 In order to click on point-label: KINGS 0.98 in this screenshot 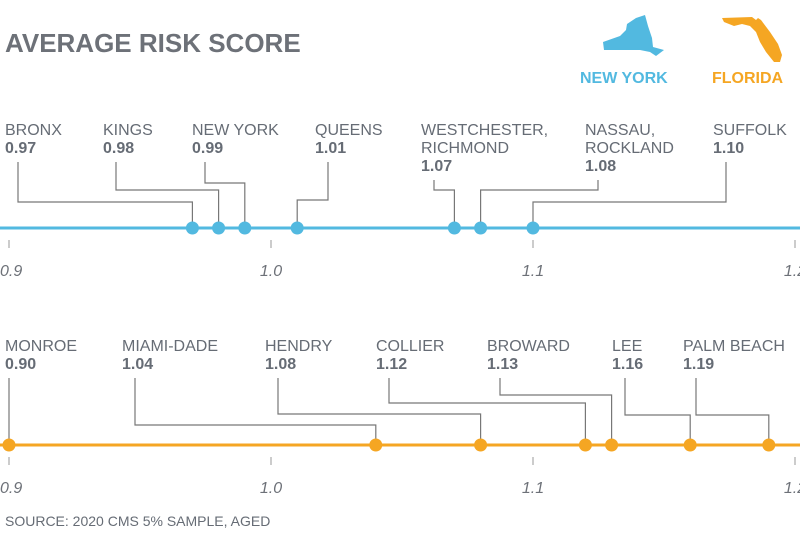, I will do `click(128, 140)`.